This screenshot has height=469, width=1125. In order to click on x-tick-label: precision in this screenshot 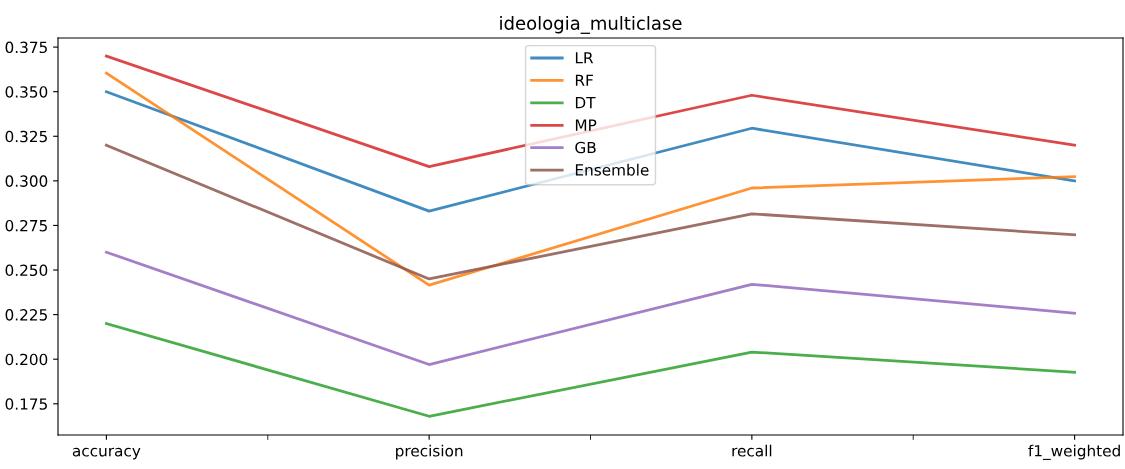, I will do `click(429, 452)`.